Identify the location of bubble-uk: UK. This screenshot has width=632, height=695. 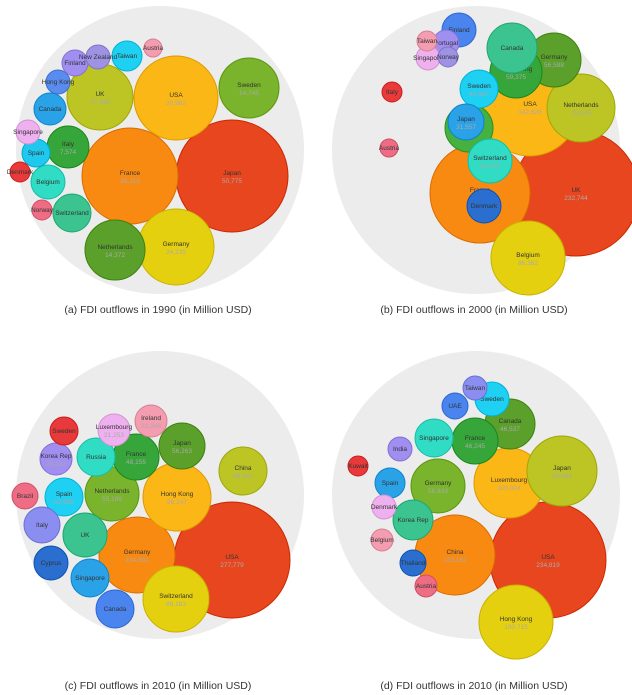
(85, 535).